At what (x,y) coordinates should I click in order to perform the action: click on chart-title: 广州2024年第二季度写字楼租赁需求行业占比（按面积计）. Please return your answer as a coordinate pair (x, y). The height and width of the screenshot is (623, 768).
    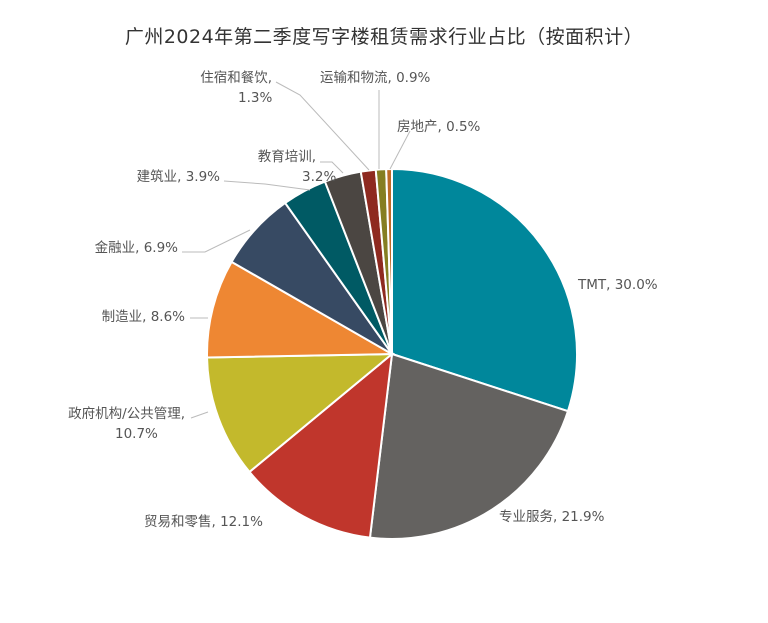
    Looking at the image, I should click on (384, 37).